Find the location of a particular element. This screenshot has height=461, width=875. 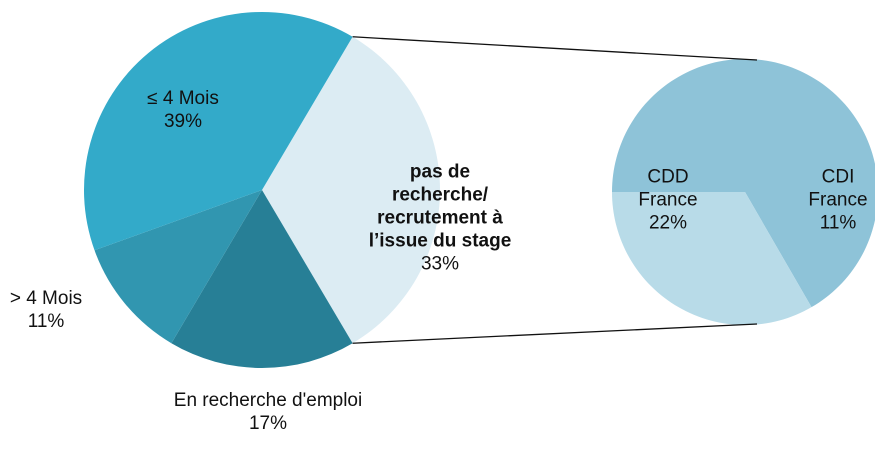

slice-label: CDI France 11% is located at coordinates (836, 200).